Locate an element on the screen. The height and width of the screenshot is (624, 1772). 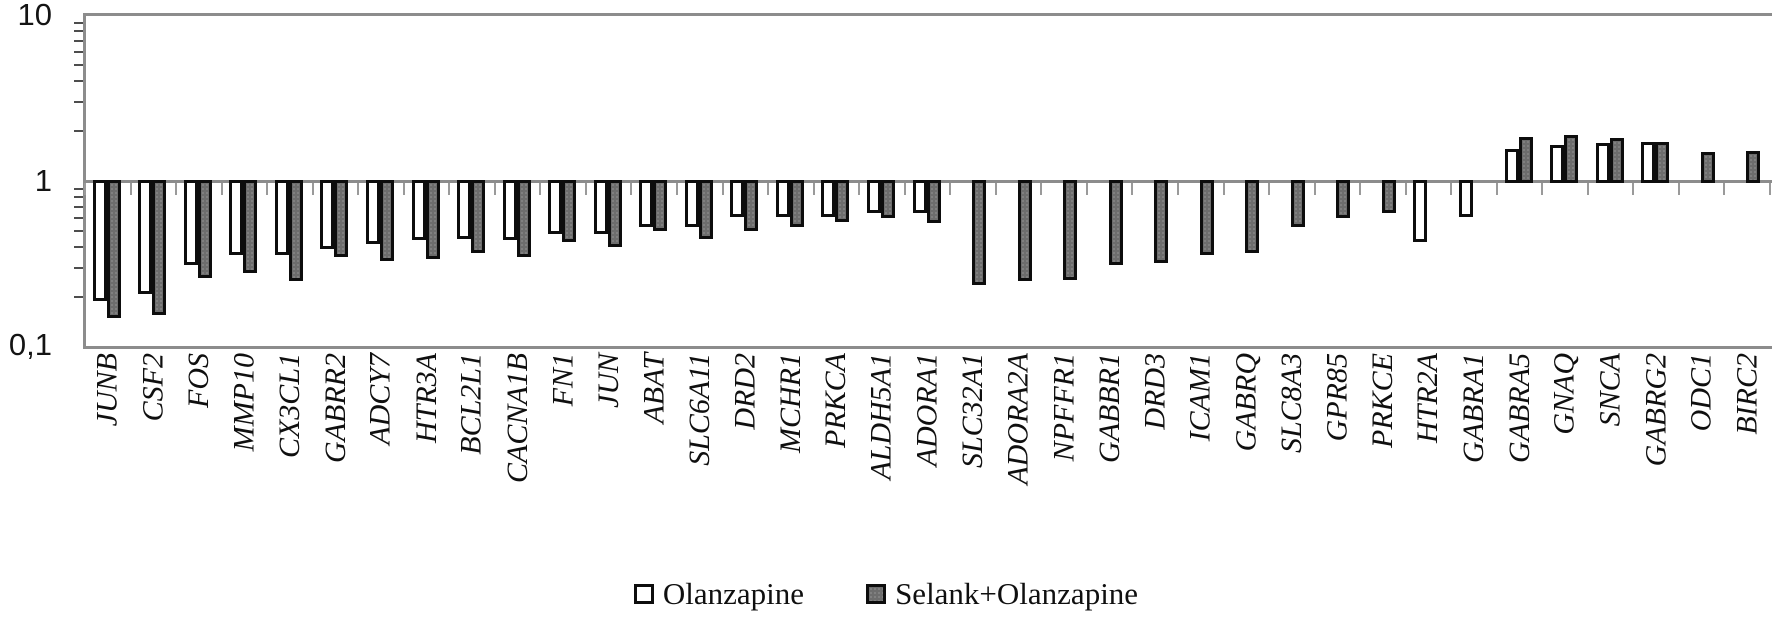
bar-olanzapine-abat is located at coordinates (646, 203).